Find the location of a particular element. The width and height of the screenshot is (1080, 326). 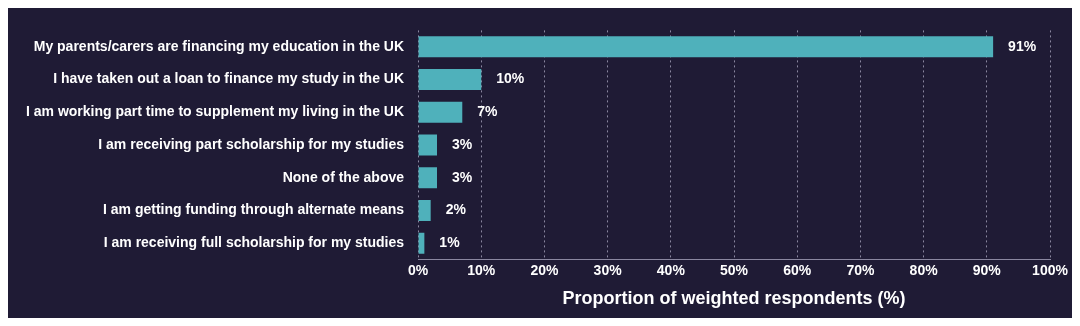

x-tick-label: 60% is located at coordinates (797, 269).